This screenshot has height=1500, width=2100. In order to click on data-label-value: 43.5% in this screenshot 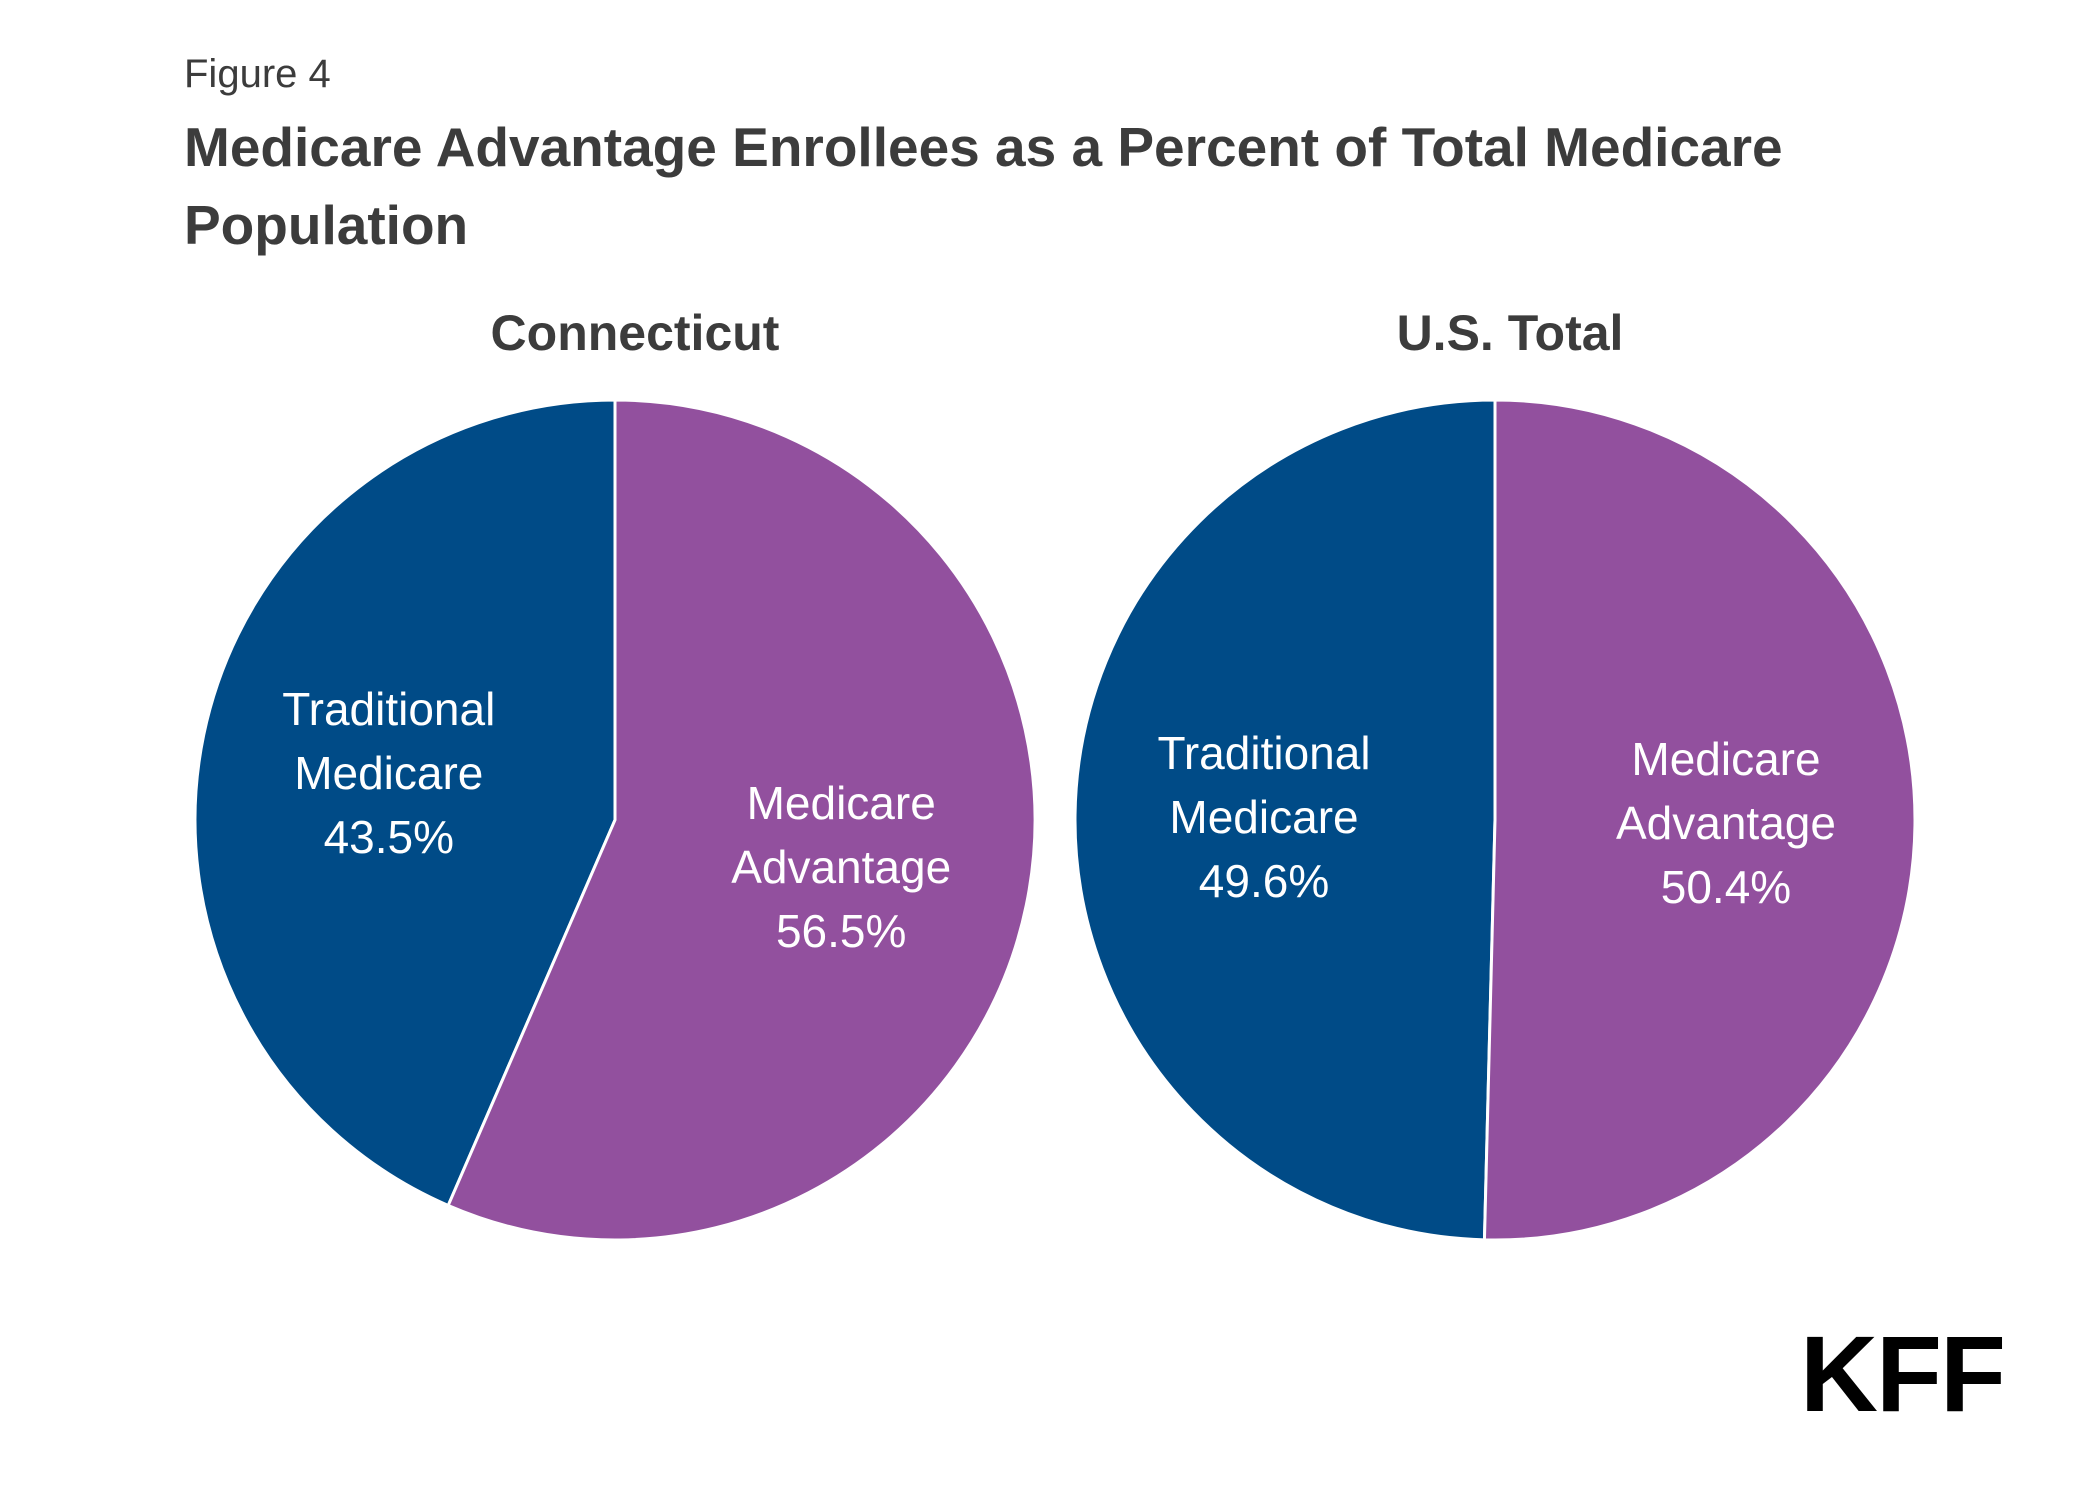, I will do `click(389, 837)`.